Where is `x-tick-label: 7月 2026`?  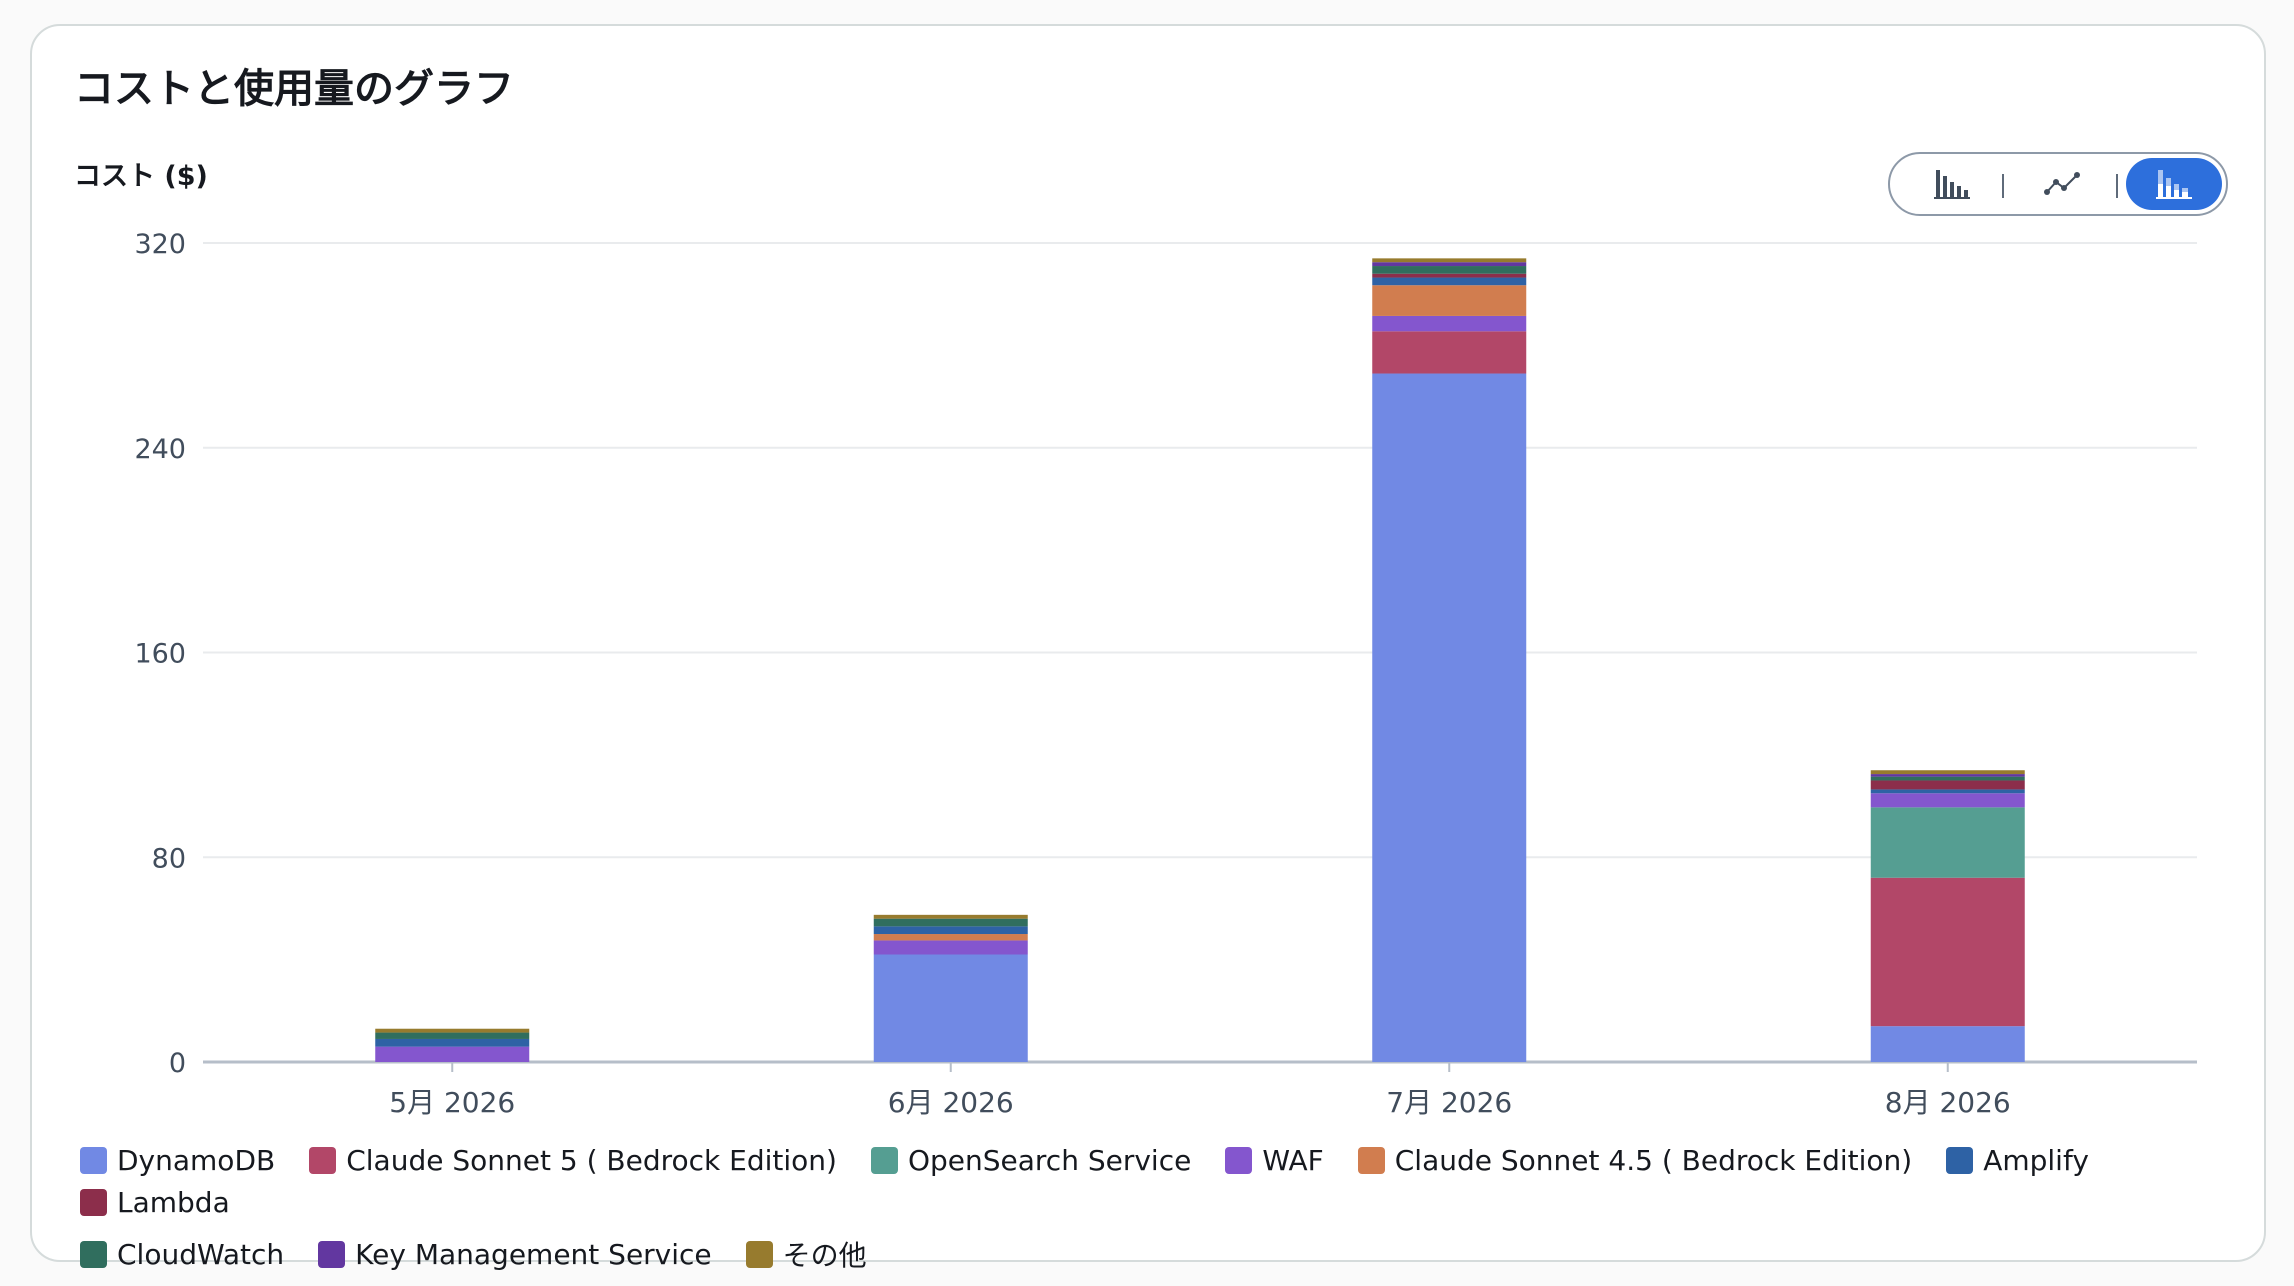 x-tick-label: 7月 2026 is located at coordinates (1449, 1102).